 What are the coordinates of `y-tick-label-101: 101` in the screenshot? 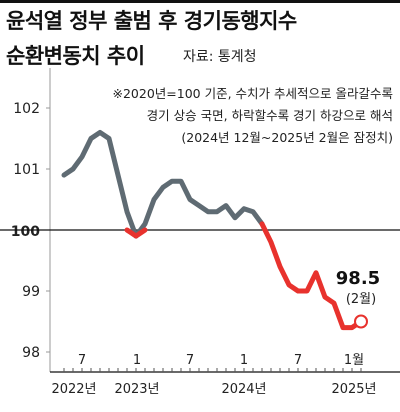 It's located at (26, 170).